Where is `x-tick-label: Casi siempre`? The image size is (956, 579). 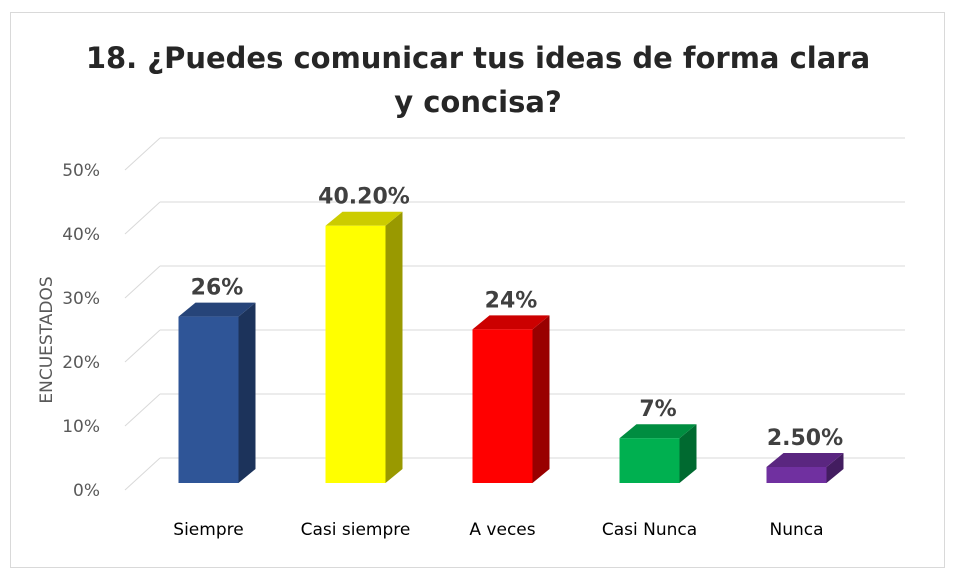
x-tick-label: Casi siempre is located at coordinates (356, 530).